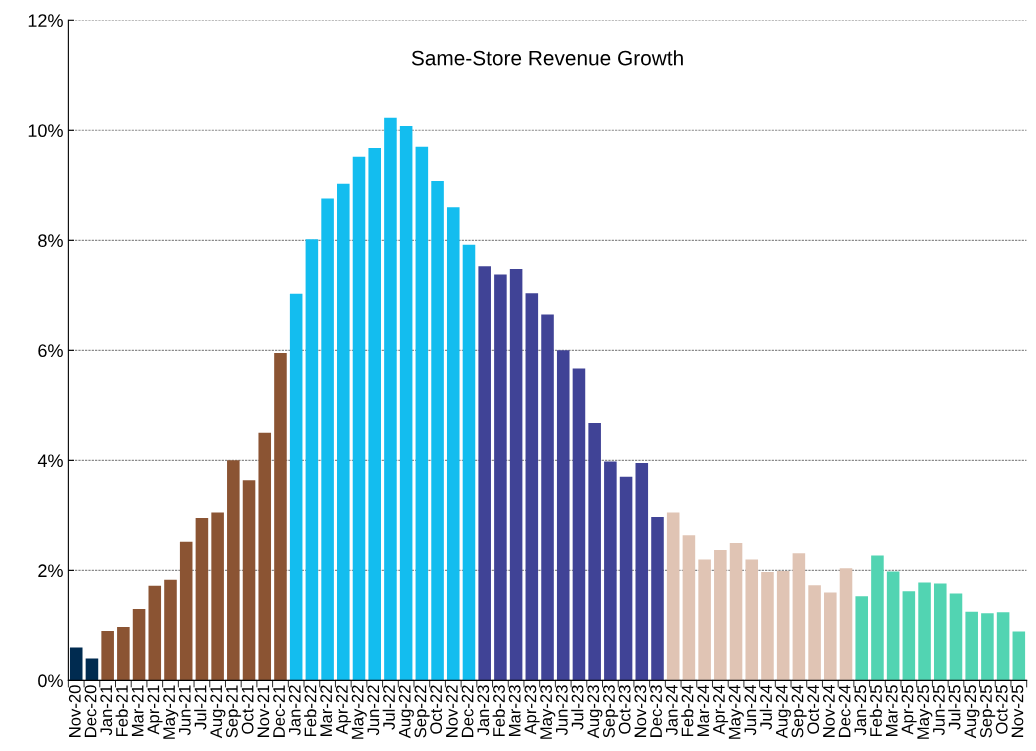  Describe the element at coordinates (721, 710) in the screenshot. I see `x-tick-label: Apr-24` at that location.